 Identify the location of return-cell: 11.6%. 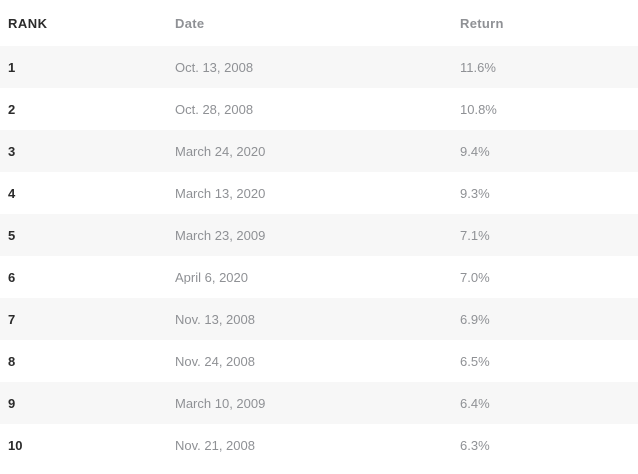
(478, 67).